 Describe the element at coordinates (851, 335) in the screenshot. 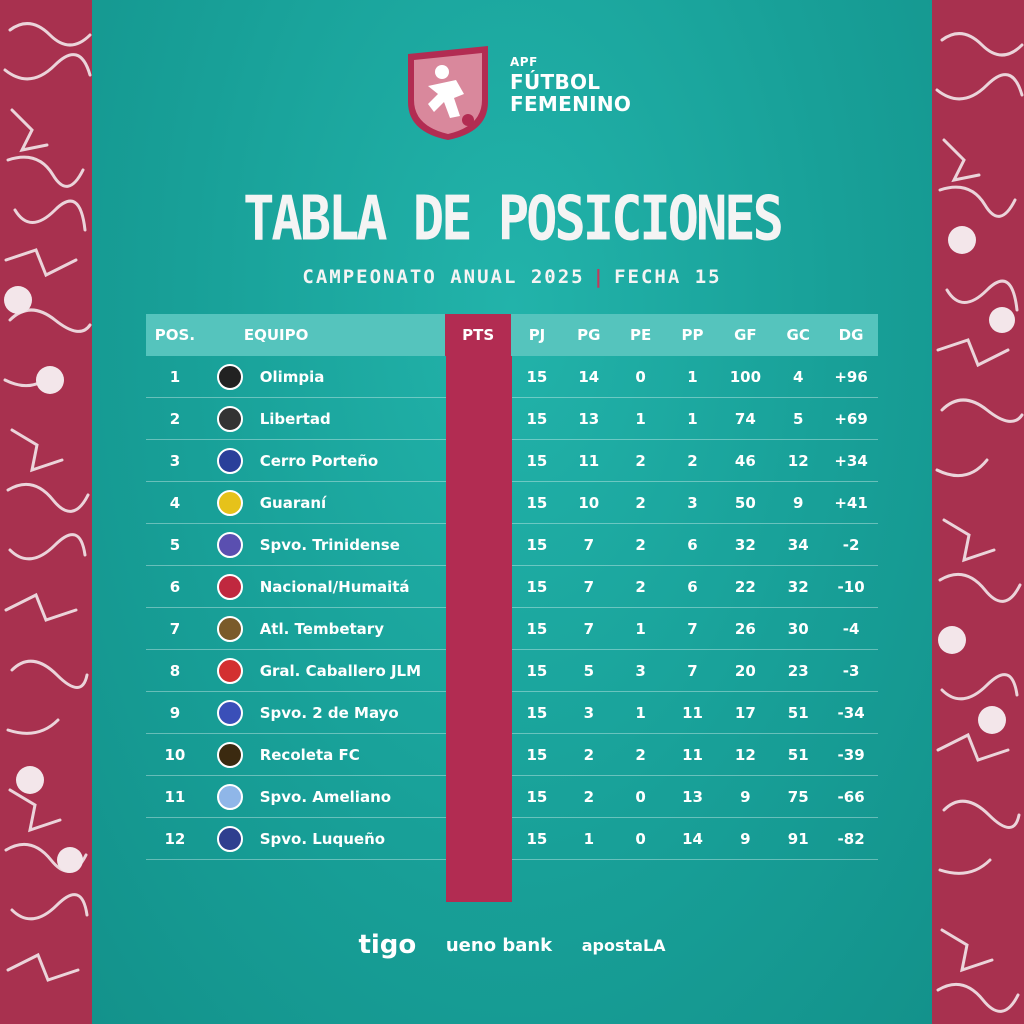

I see `header-dg: DG` at that location.